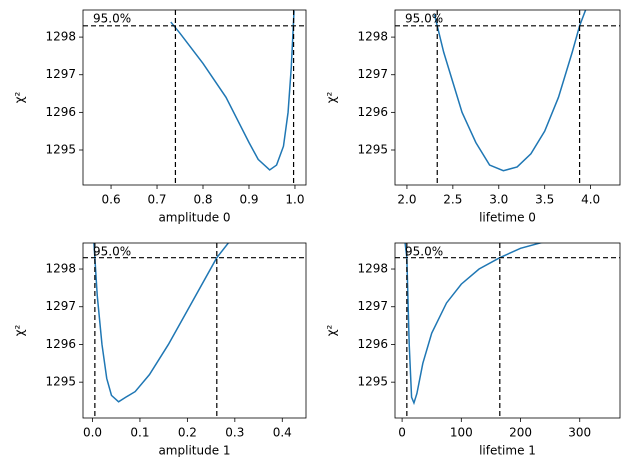  What do you see at coordinates (194, 451) in the screenshot?
I see `x-axis-label: amplitude 1` at bounding box center [194, 451].